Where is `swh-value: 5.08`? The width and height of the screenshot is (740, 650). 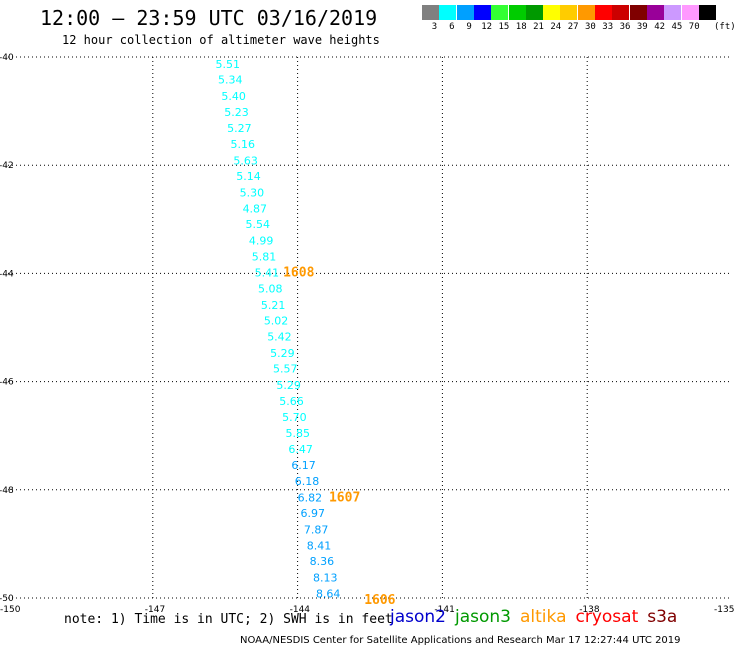
swh-value: 5.08 is located at coordinates (270, 289).